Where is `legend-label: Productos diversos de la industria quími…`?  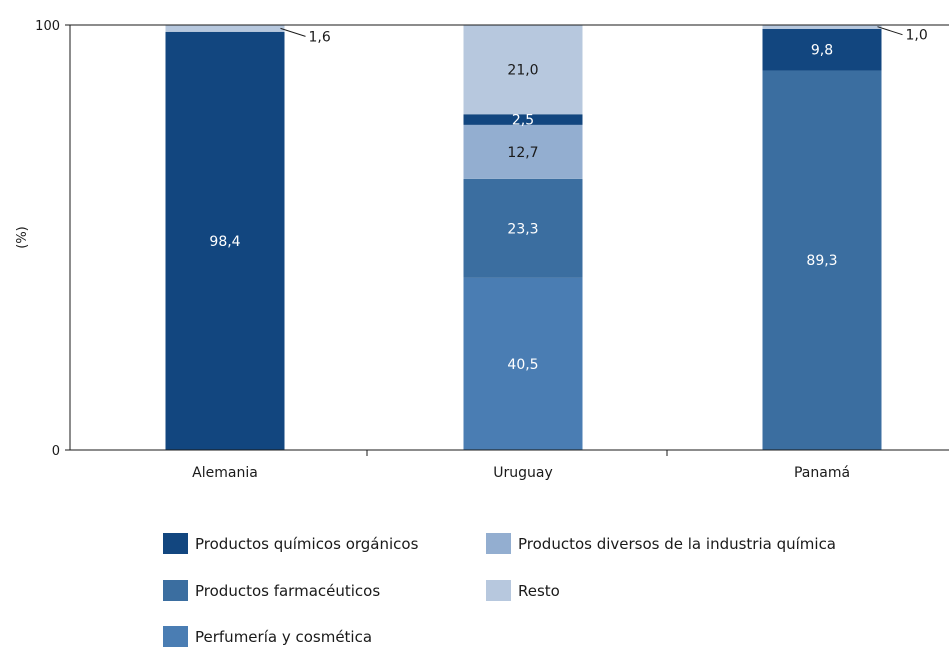
legend-label: Productos diversos de la industria quími… is located at coordinates (677, 544).